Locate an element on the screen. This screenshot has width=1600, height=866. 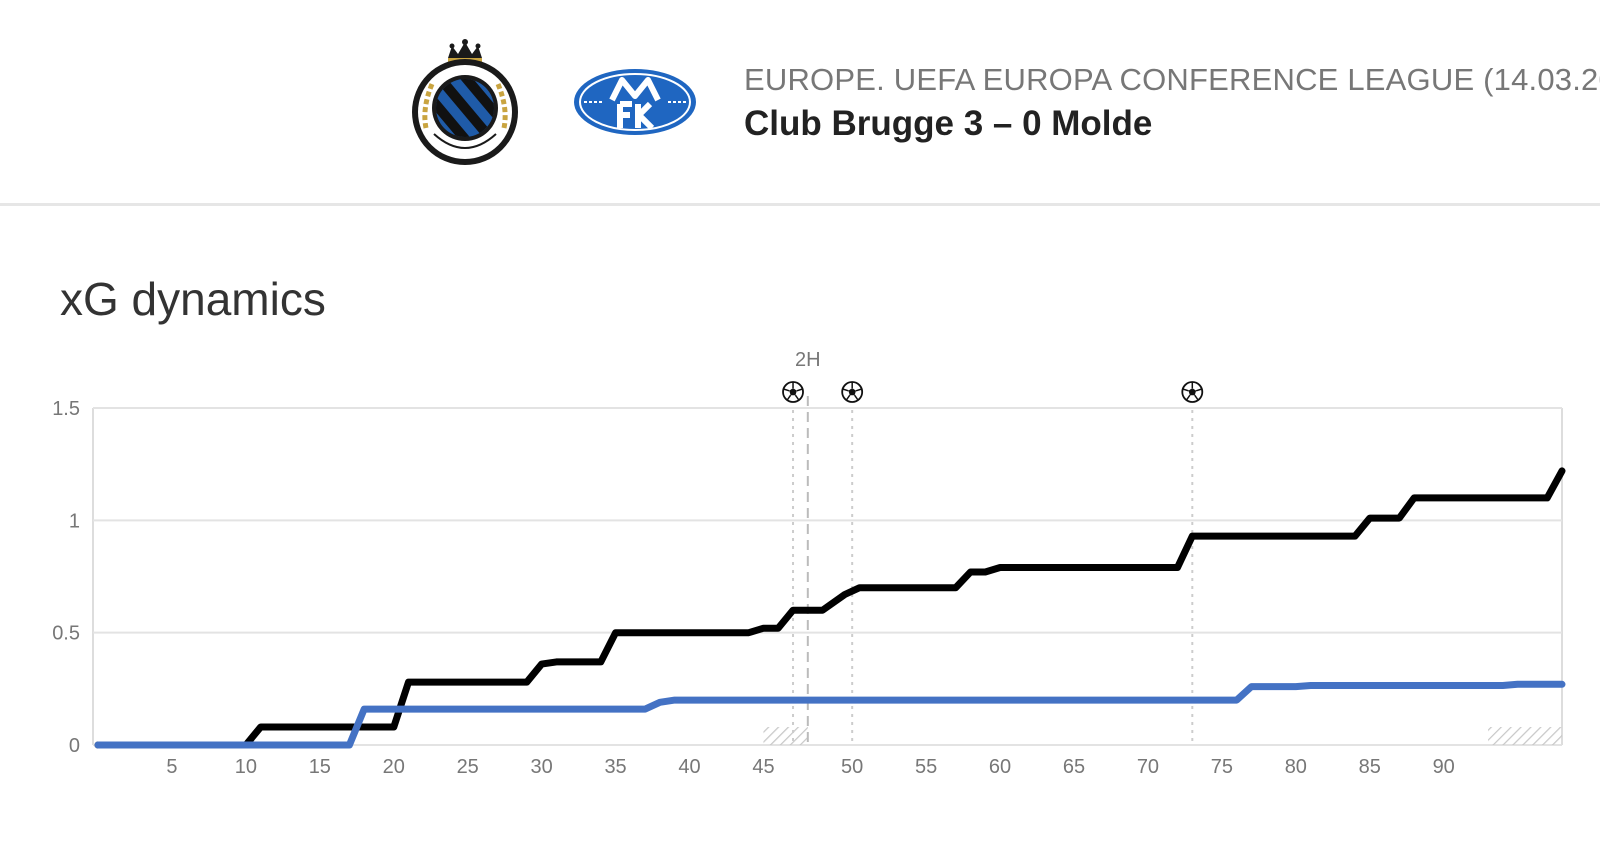
x-tick-label: 5 is located at coordinates (171, 767).